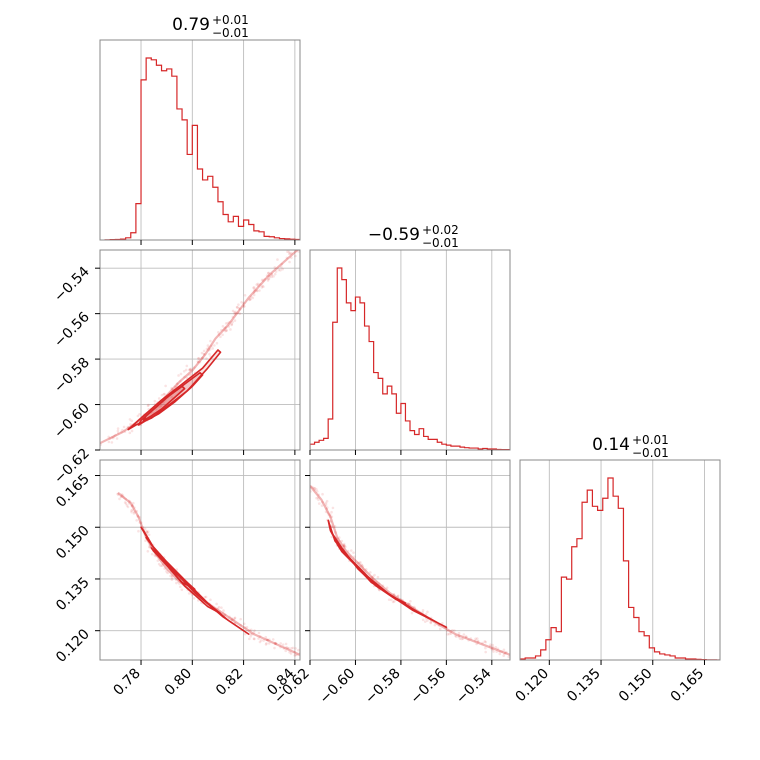  What do you see at coordinates (413, 236) in the screenshot?
I see `panel-title: −0.59 +0.02−0.01` at bounding box center [413, 236].